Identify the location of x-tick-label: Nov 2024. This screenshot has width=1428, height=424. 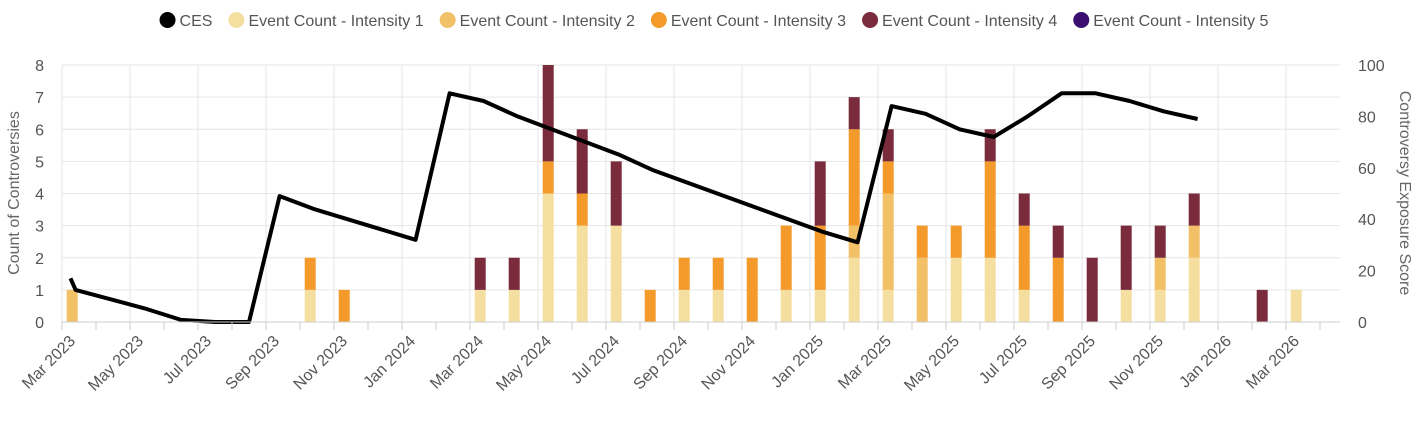
(729, 363).